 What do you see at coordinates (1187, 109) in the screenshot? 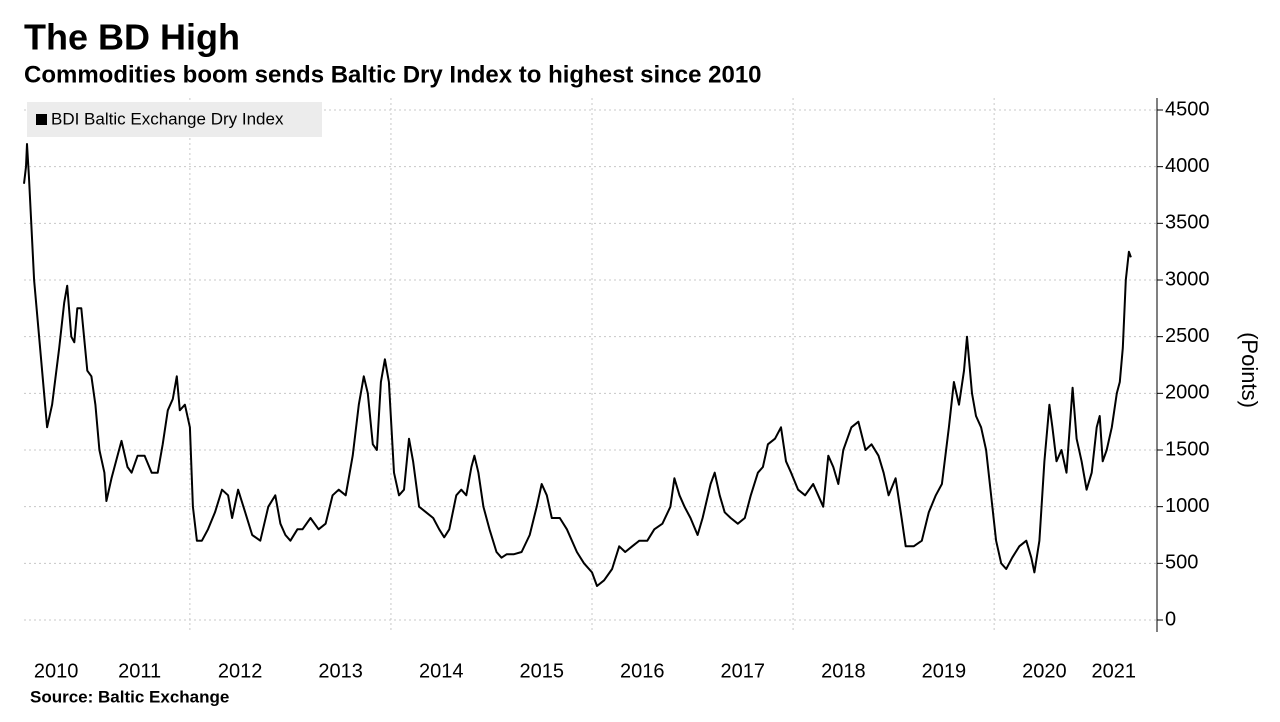
I see `y-tick-label: 4500` at bounding box center [1187, 109].